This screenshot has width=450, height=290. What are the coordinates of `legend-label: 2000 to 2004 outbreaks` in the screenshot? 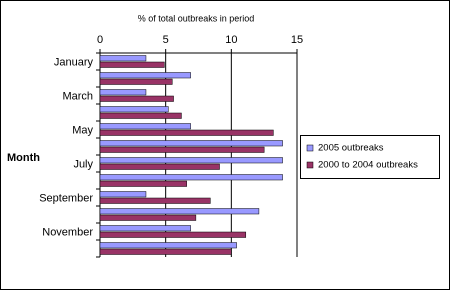 It's located at (368, 165).